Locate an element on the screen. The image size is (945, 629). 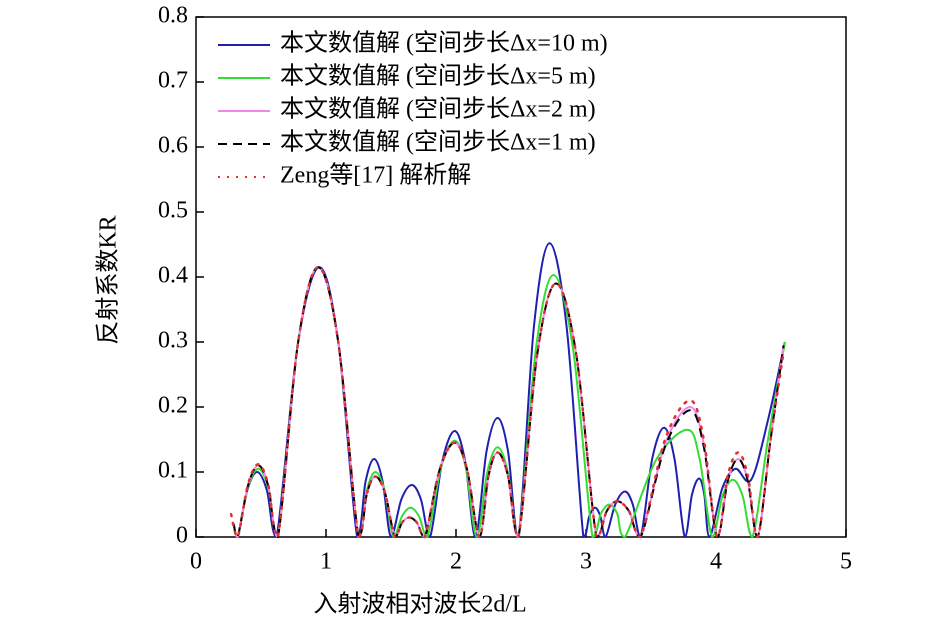
y-tick-label: 0 is located at coordinates (182, 536).